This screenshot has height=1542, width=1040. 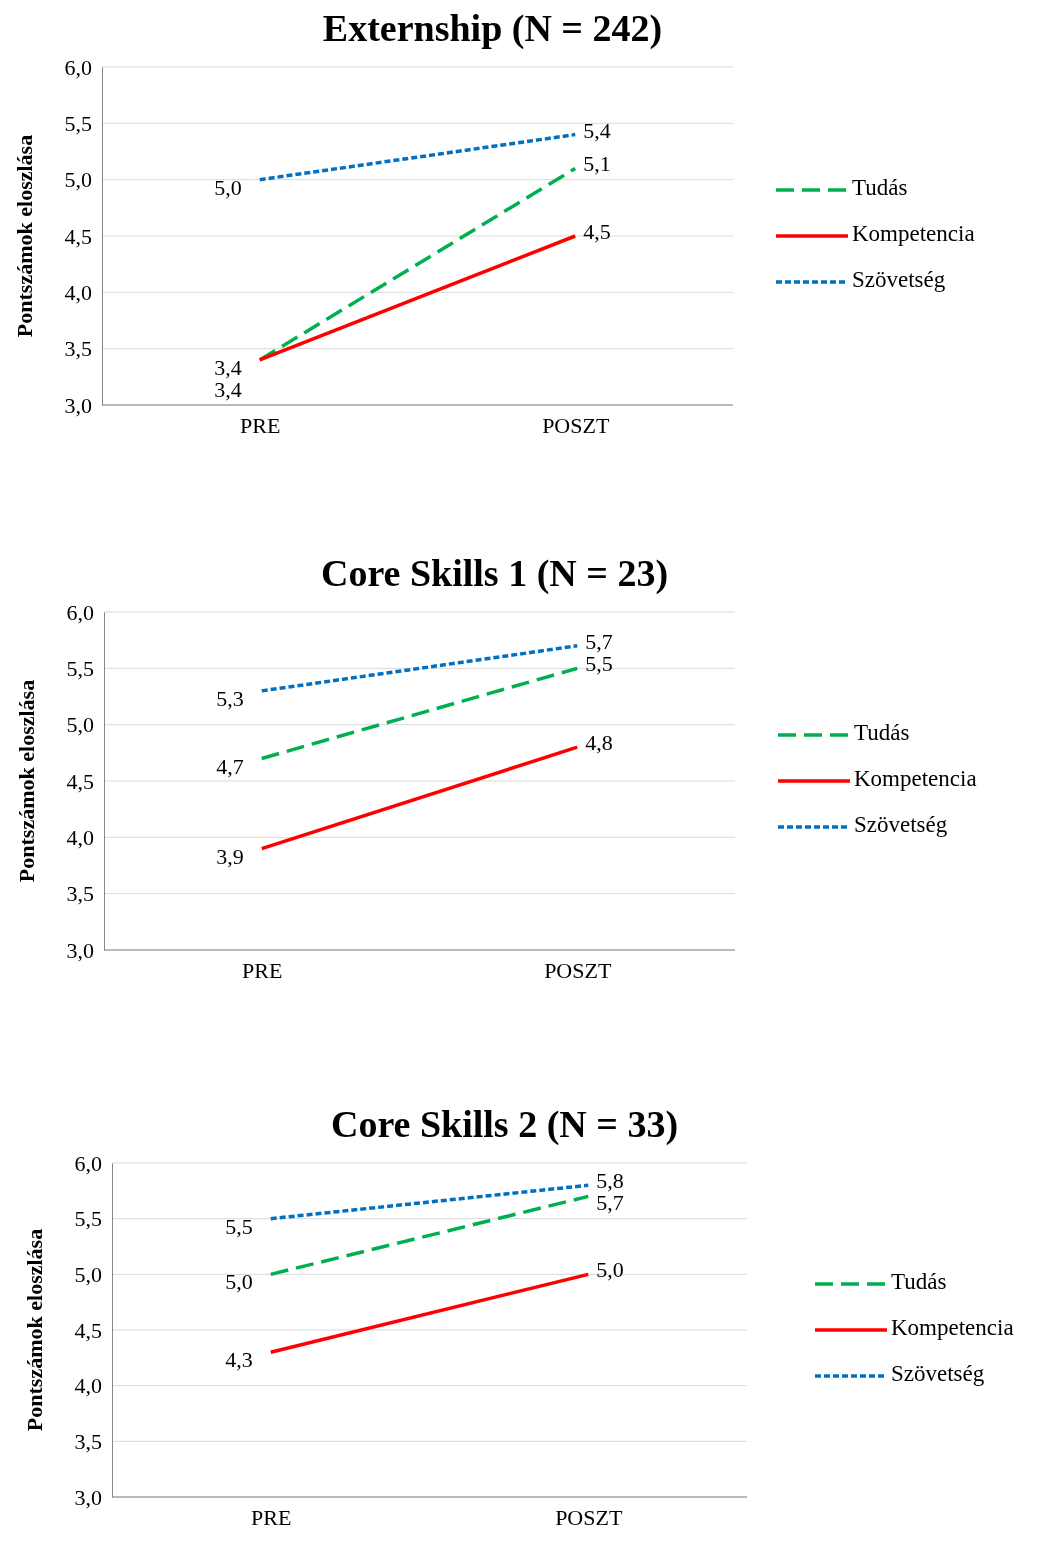 What do you see at coordinates (599, 743) in the screenshot?
I see `data-label: 4,8` at bounding box center [599, 743].